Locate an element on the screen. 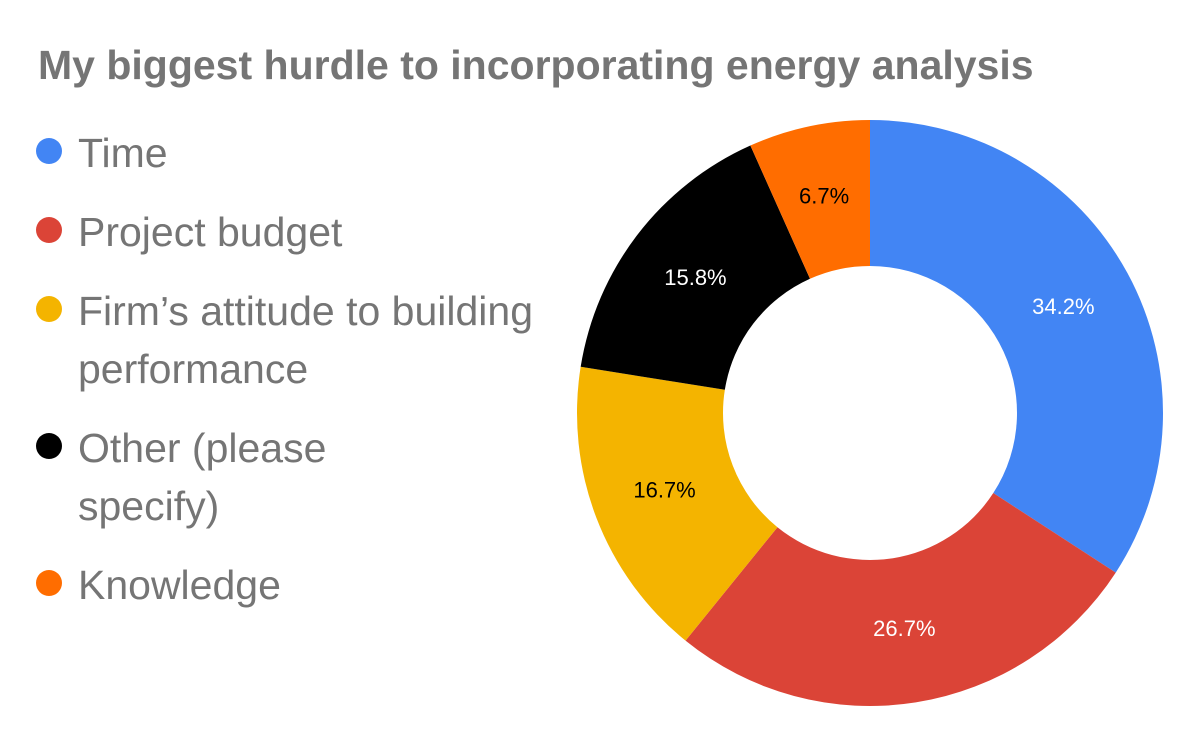 Image resolution: width=1200 pixels, height=742 pixels. legend-label: Other (please specify) is located at coordinates (202, 477).